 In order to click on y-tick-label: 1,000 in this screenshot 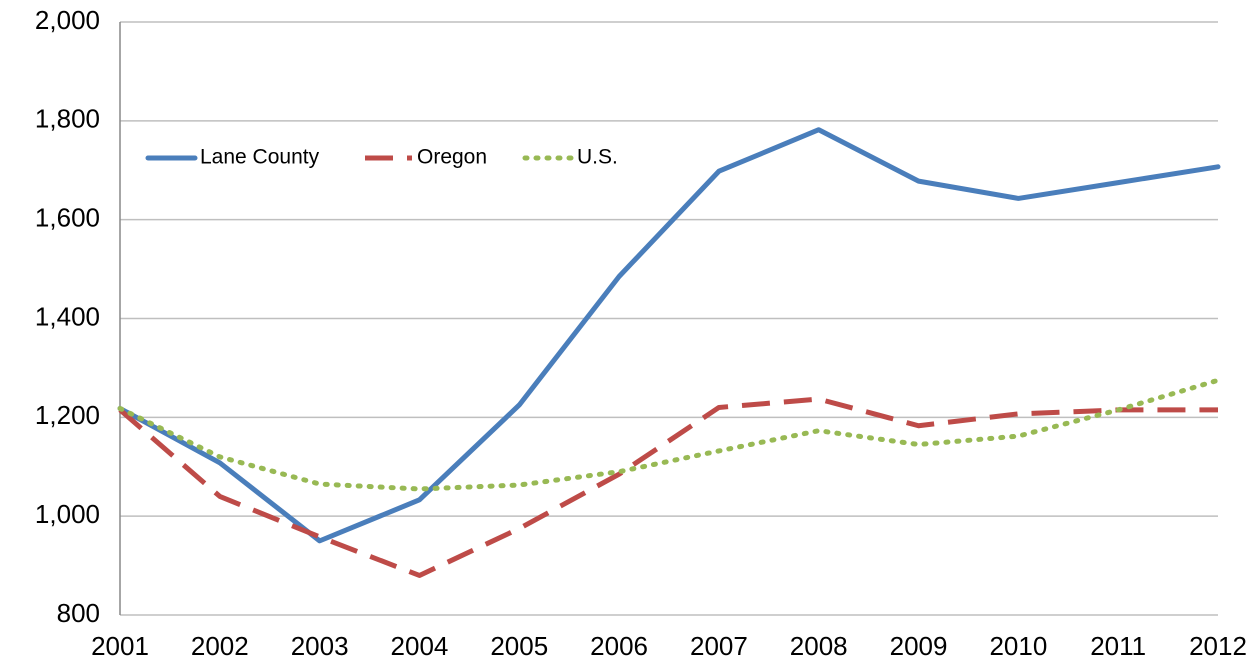, I will do `click(67, 514)`.